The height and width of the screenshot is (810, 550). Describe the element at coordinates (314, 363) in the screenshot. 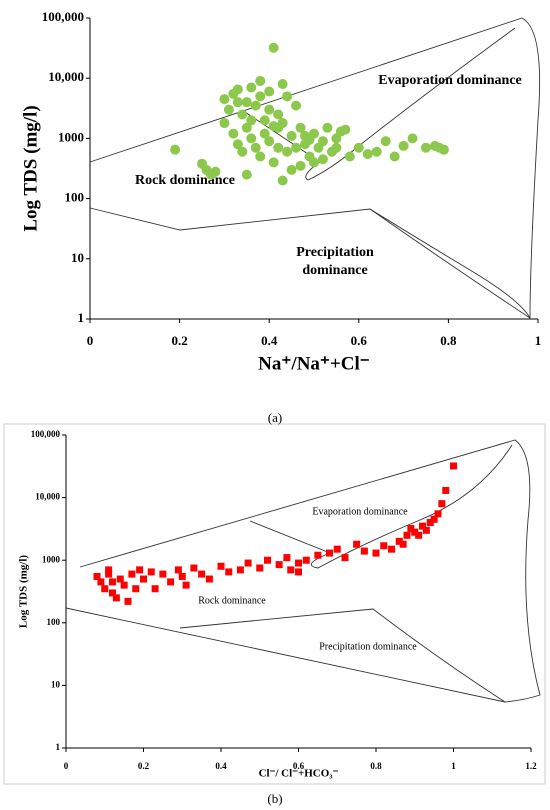

I see `x-axis-label: Na⁺/Na⁺+Cl⁻` at that location.